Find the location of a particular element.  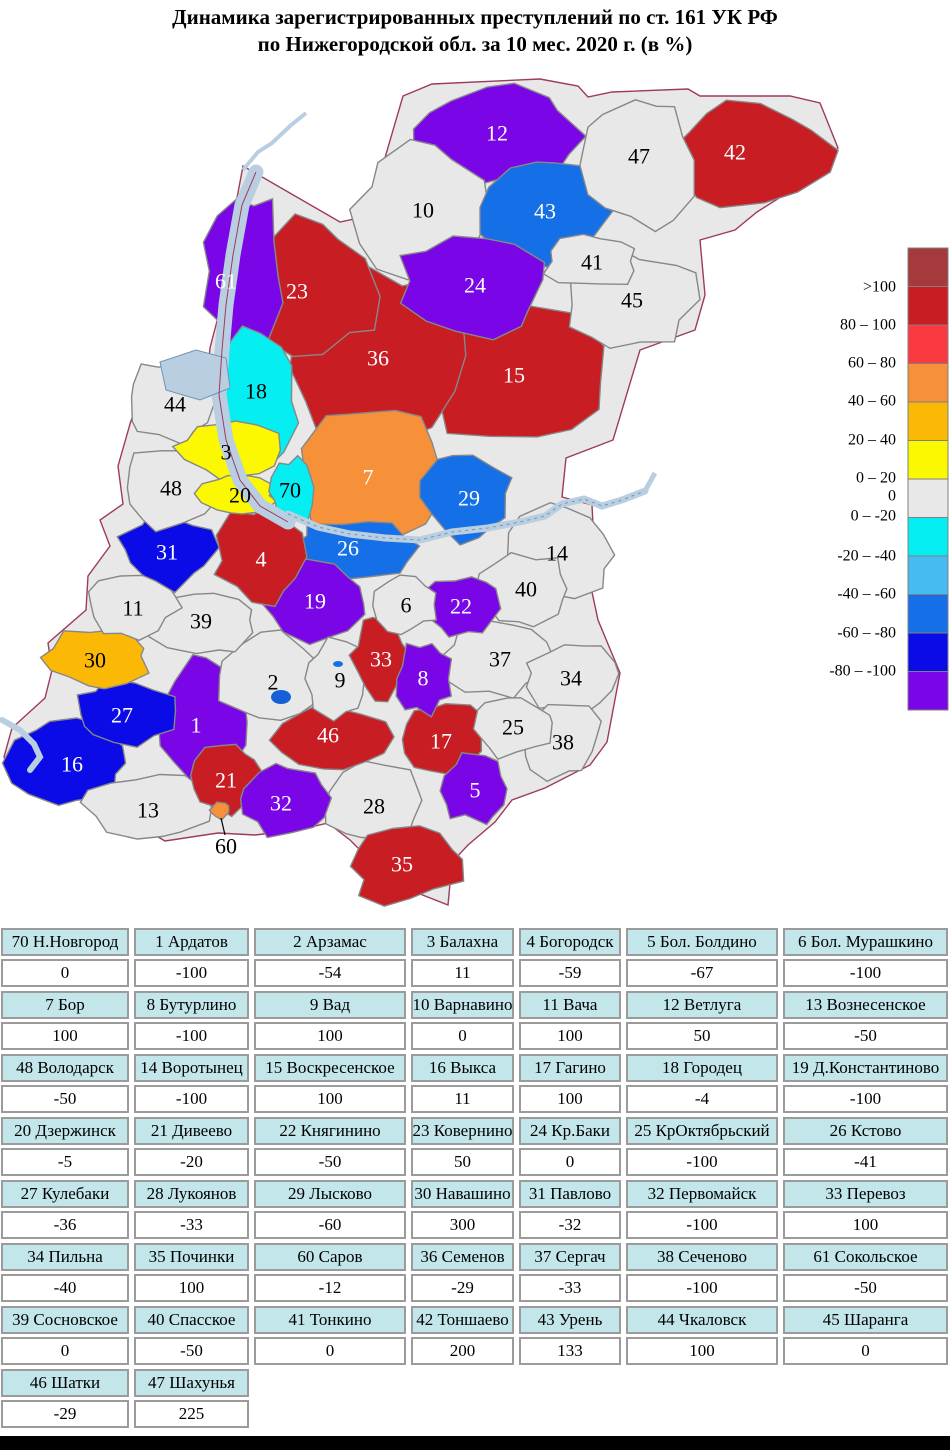

district-name-cell: 11 Вача is located at coordinates (570, 1005).